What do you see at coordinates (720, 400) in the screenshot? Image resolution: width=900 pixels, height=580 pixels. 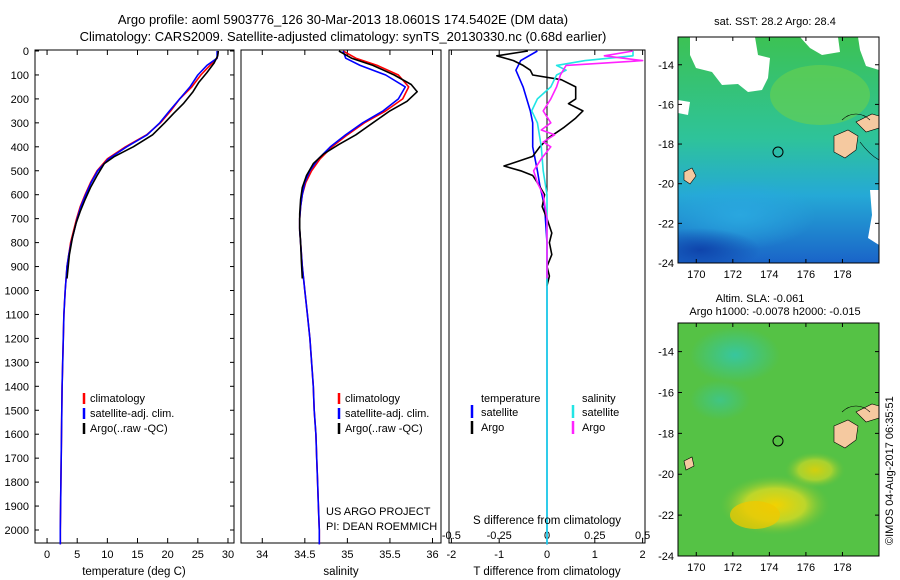 I see `sla-low-patch` at bounding box center [720, 400].